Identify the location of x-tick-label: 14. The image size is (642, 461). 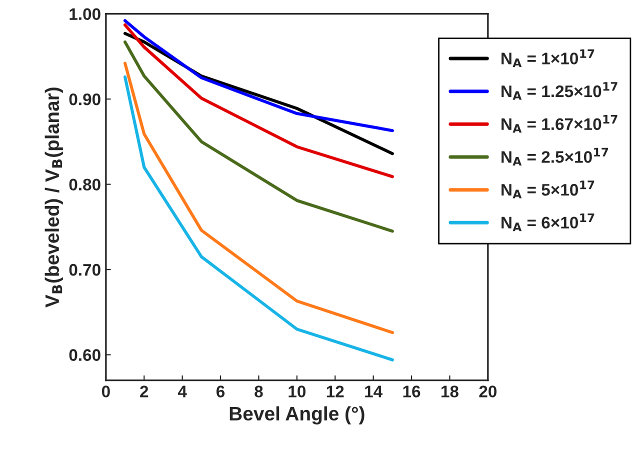
(374, 392).